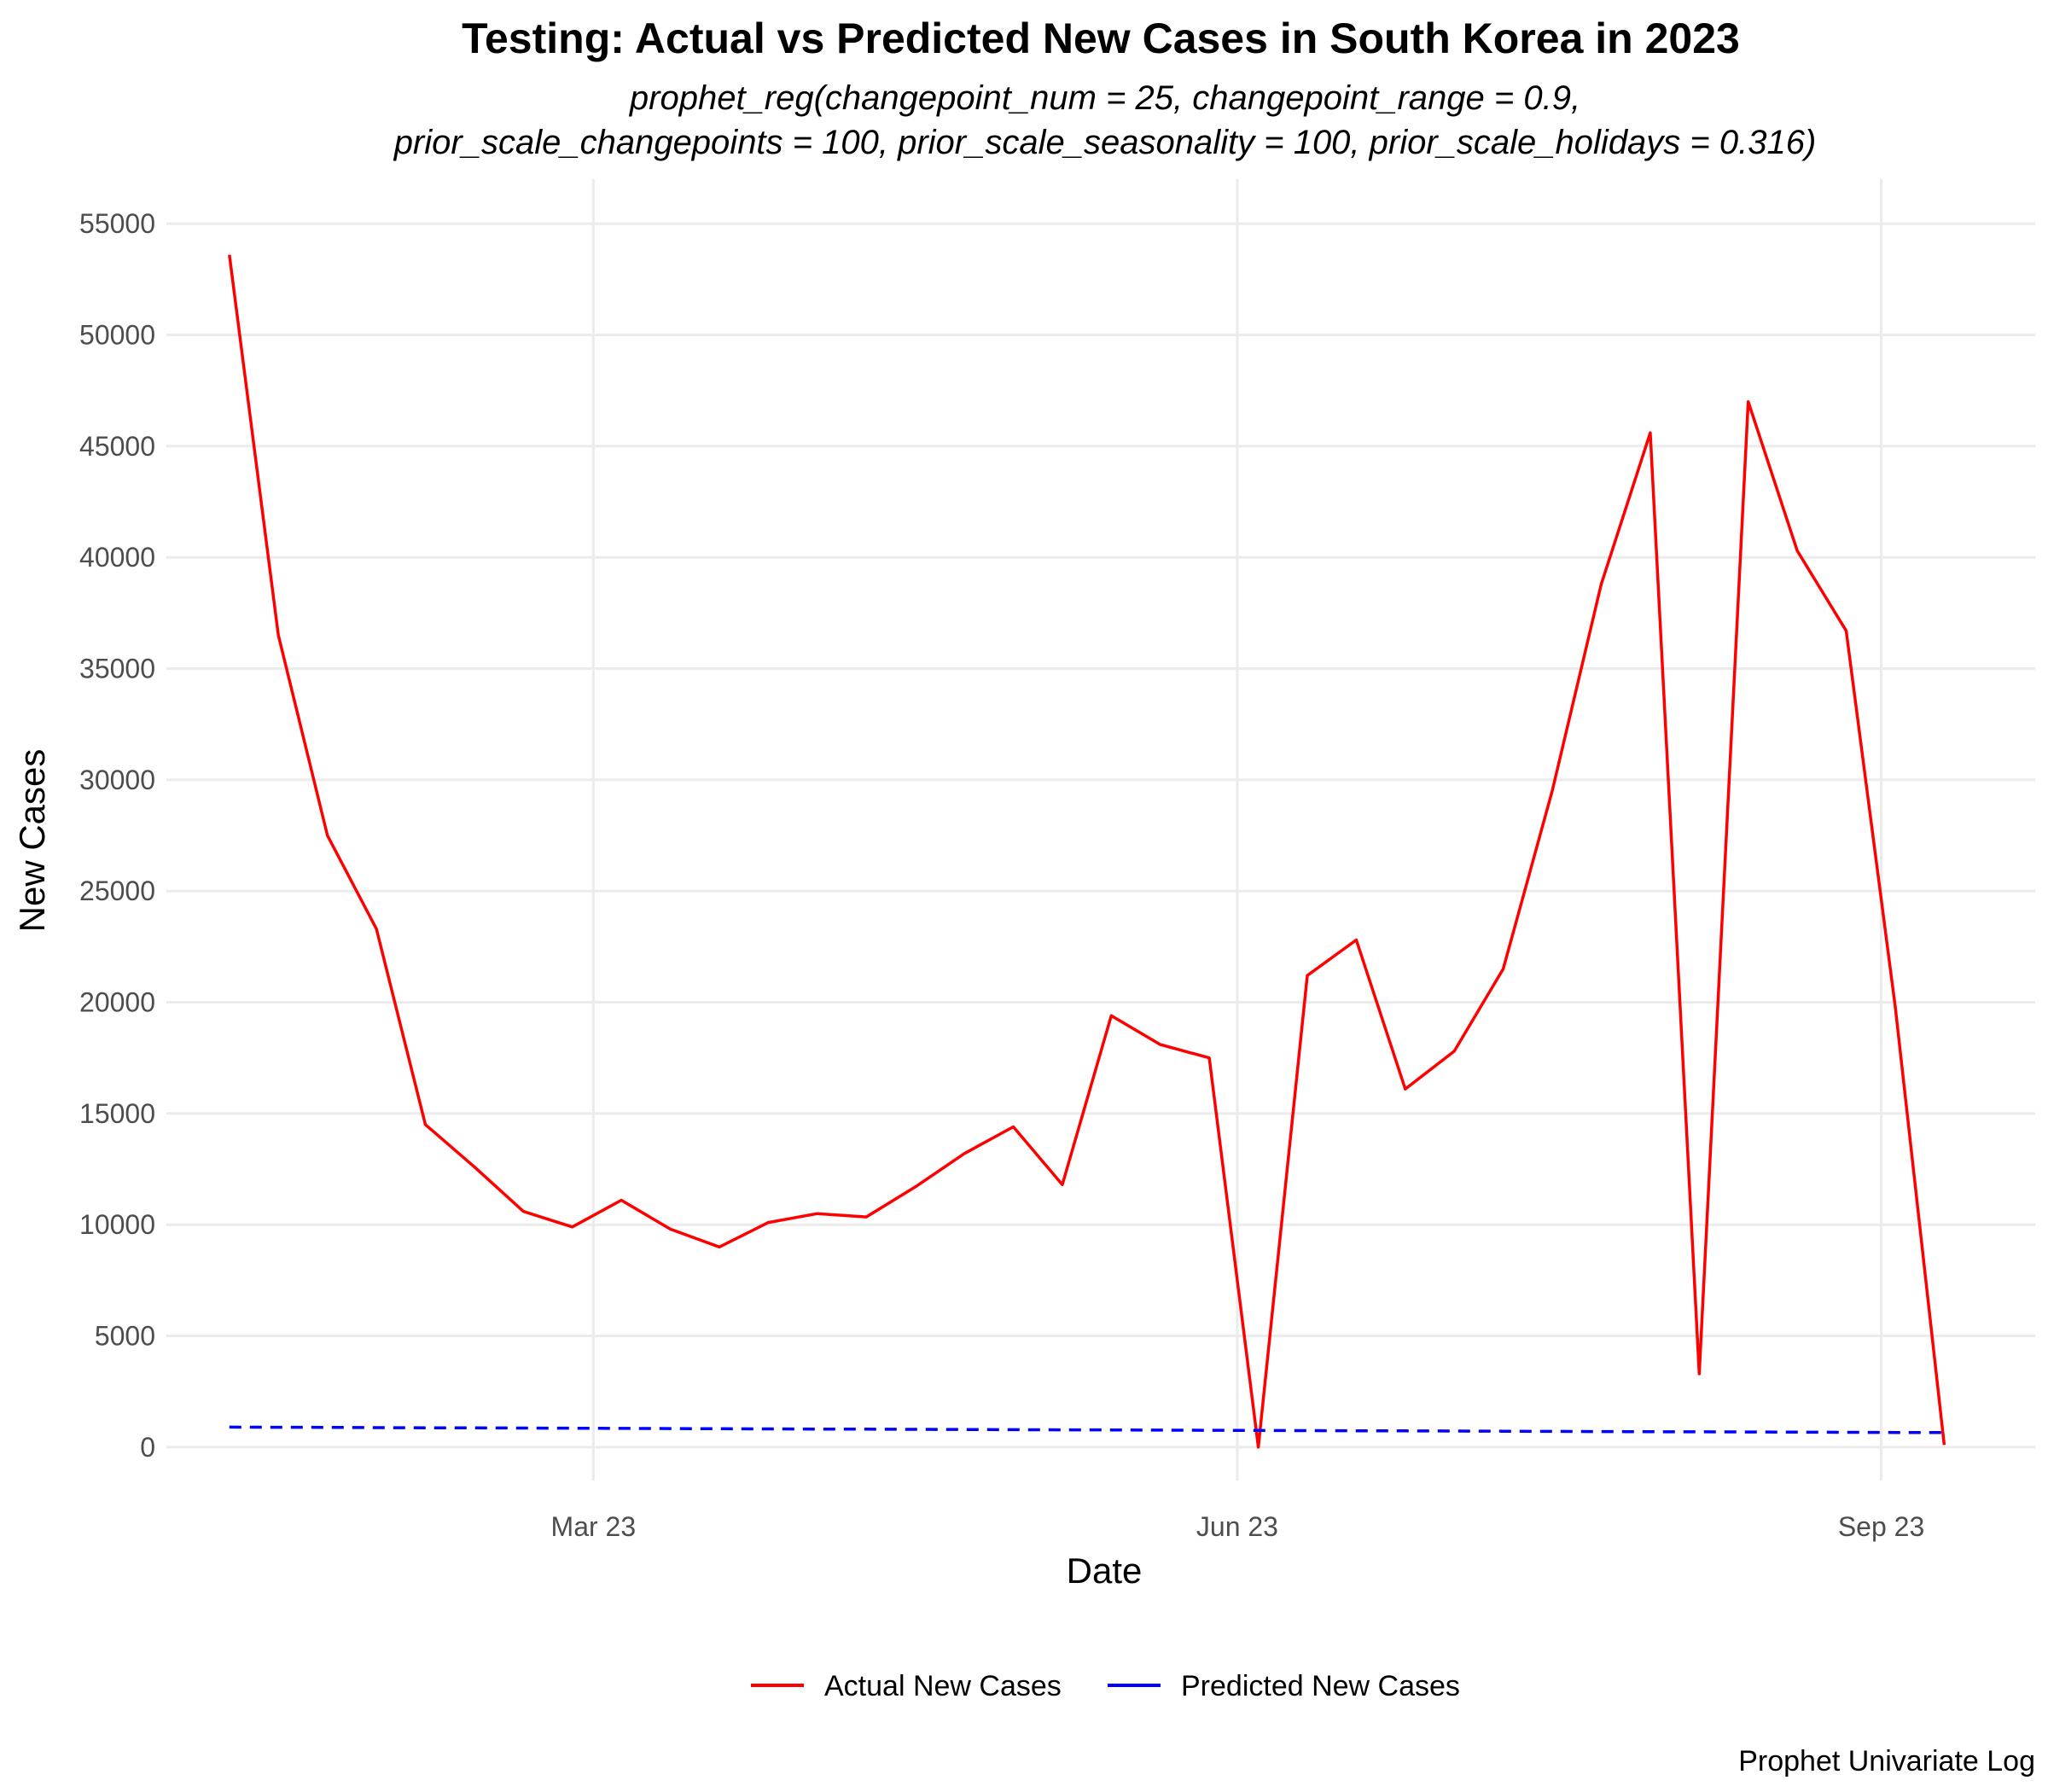 This screenshot has width=2048, height=1792. What do you see at coordinates (1887, 1761) in the screenshot?
I see `chart-caption: Prophet Univariate Log` at bounding box center [1887, 1761].